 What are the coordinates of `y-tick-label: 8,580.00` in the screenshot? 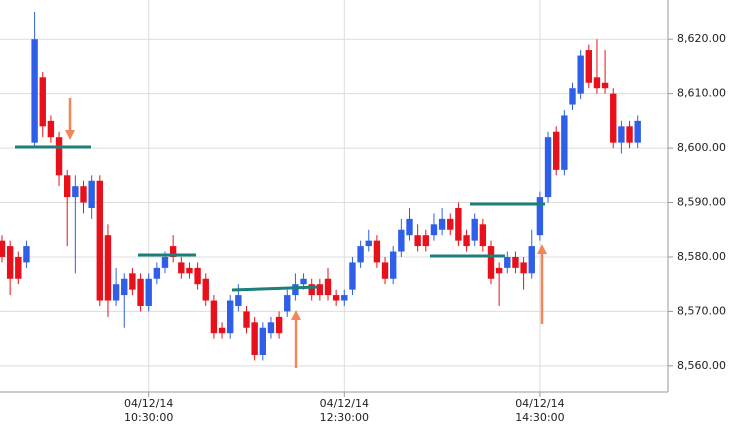 It's located at (701, 256).